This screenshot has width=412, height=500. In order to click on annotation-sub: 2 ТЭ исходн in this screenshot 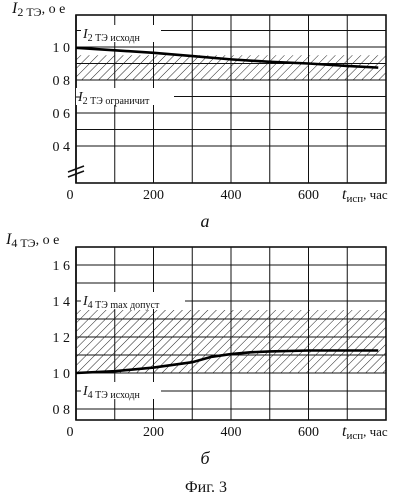, I will do `click(114, 38)`.